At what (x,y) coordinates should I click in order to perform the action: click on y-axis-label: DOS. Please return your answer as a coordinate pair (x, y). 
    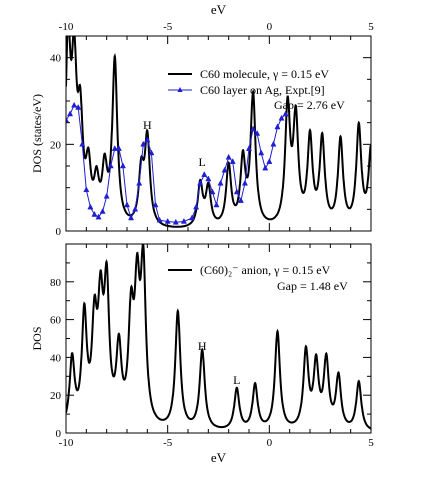
    Looking at the image, I should click on (37, 338).